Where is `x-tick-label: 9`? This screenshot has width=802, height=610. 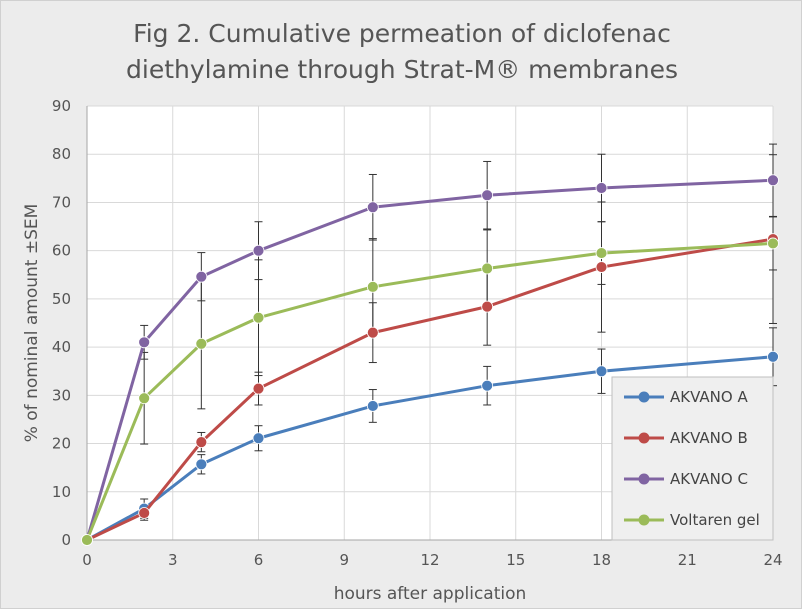
x-tick-label: 9 is located at coordinates (344, 560).